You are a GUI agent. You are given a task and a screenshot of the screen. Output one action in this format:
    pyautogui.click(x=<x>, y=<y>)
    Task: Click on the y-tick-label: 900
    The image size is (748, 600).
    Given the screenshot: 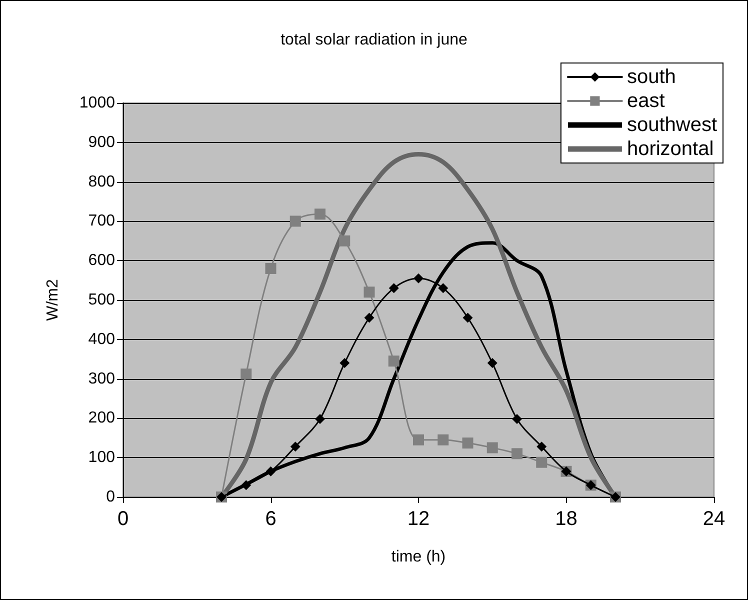 What is the action you would take?
    pyautogui.click(x=102, y=142)
    